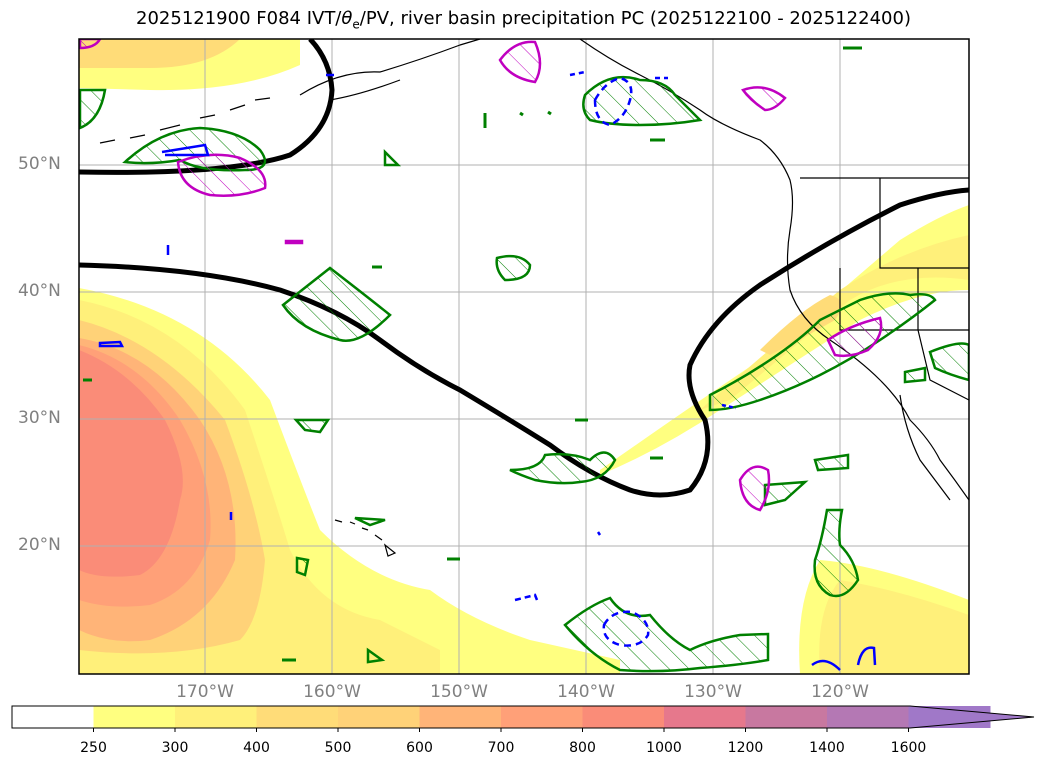 This screenshot has height=767, width=1047. What do you see at coordinates (356, 24) in the screenshot?
I see `title-theta-subscript: e` at bounding box center [356, 24].